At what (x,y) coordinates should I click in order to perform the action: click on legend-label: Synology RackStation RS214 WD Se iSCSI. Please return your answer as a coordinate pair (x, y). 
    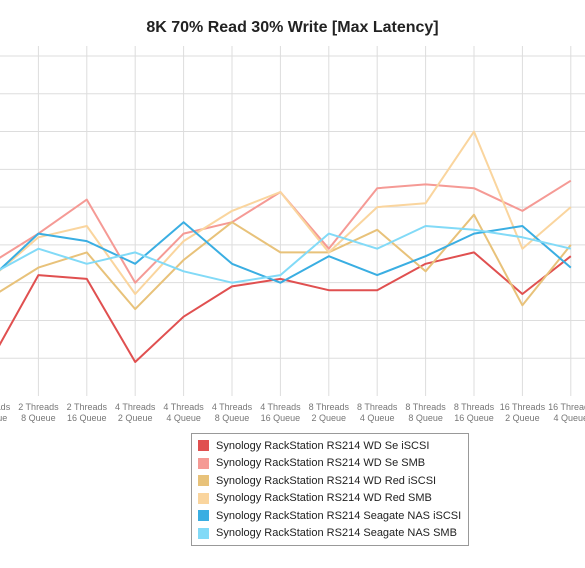
    Looking at the image, I should click on (323, 445).